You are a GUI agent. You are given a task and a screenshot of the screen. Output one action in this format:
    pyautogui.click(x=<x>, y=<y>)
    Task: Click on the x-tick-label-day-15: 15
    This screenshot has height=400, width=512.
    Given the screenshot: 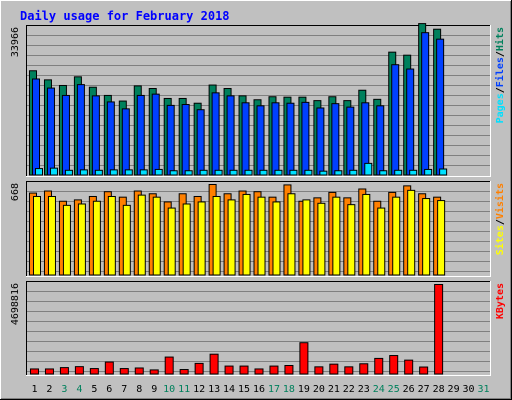 What is the action you would take?
    pyautogui.click(x=244, y=389)
    